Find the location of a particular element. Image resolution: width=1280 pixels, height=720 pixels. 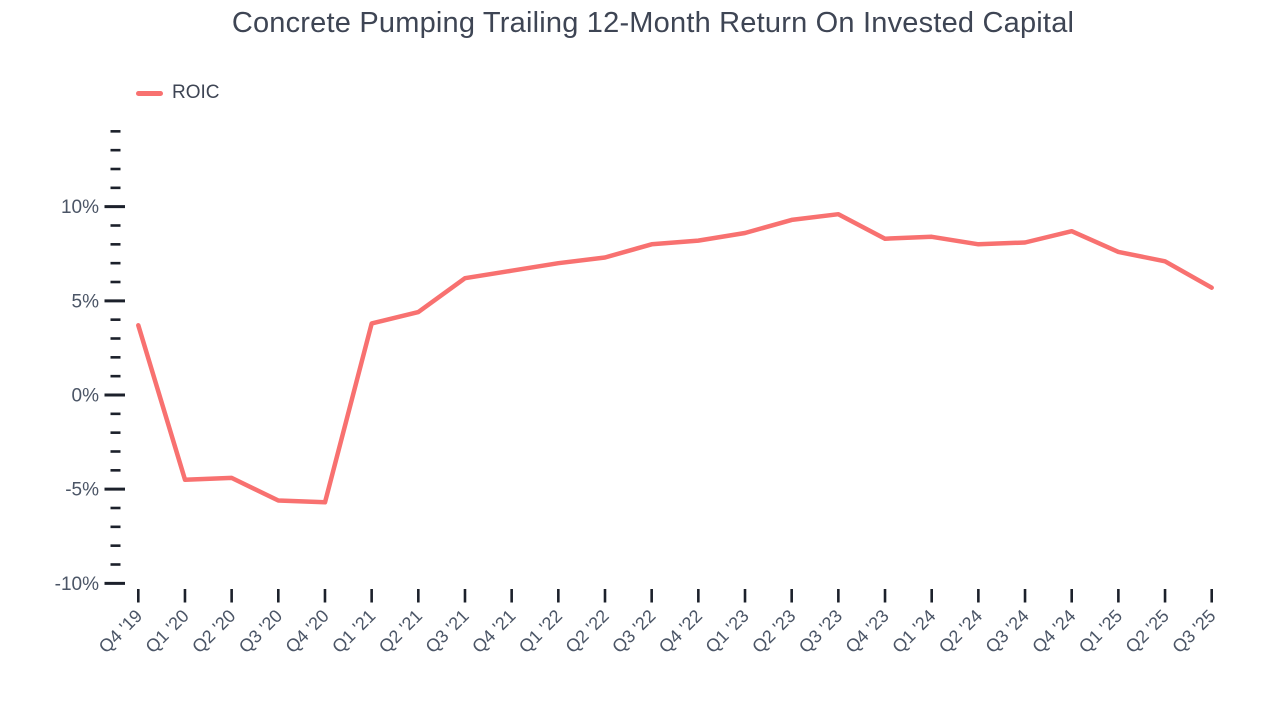

legend-item-roic: ROIC is located at coordinates (178, 93).